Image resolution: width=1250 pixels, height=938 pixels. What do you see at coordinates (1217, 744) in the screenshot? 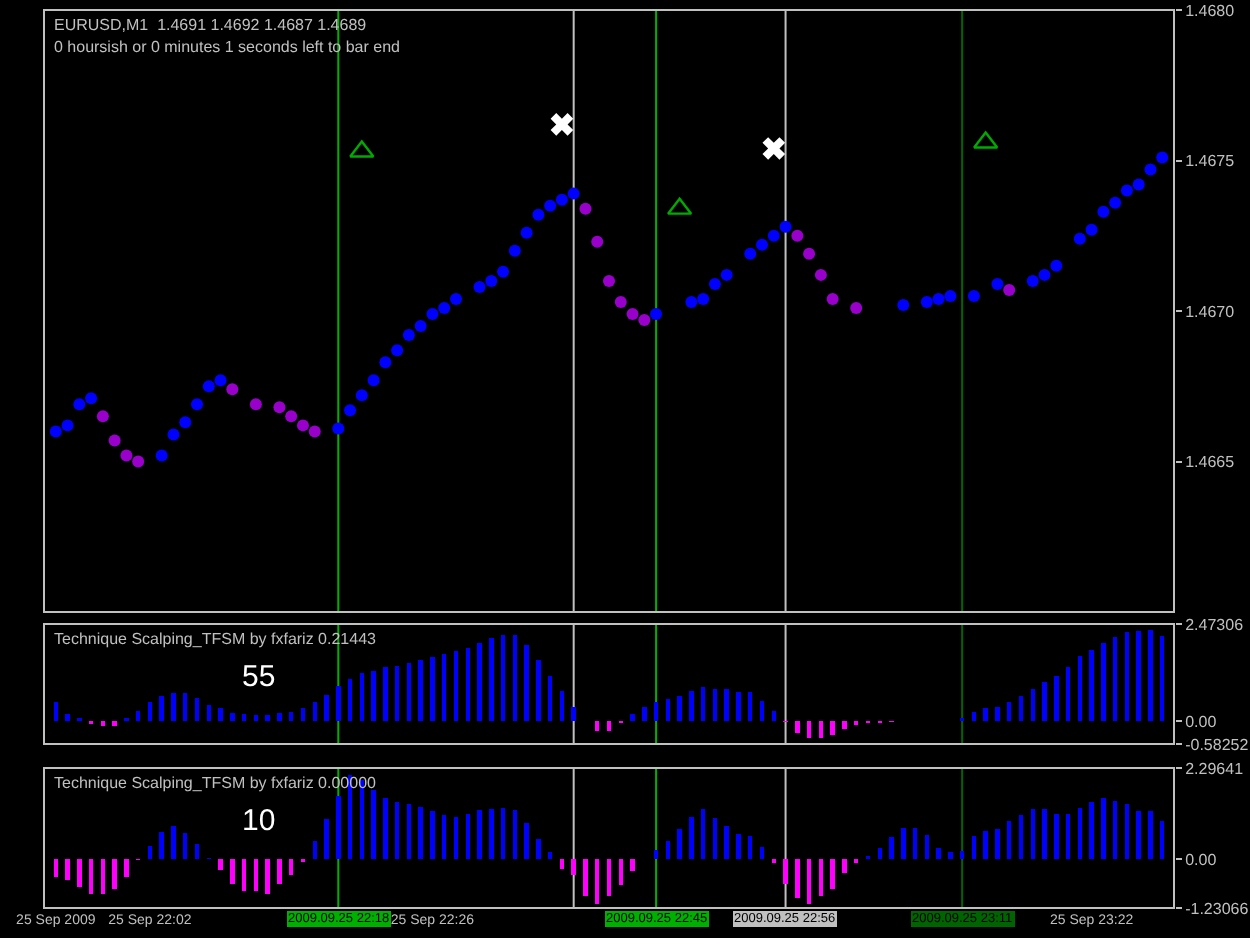
I see `y-tick-label: -0.58252` at bounding box center [1217, 744].